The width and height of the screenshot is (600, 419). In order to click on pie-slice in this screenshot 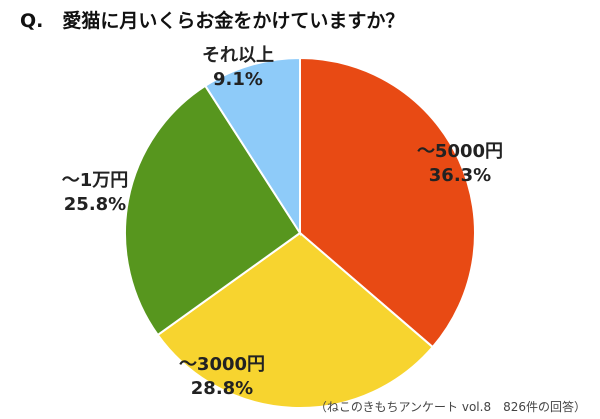, I will do `click(252, 146)`.